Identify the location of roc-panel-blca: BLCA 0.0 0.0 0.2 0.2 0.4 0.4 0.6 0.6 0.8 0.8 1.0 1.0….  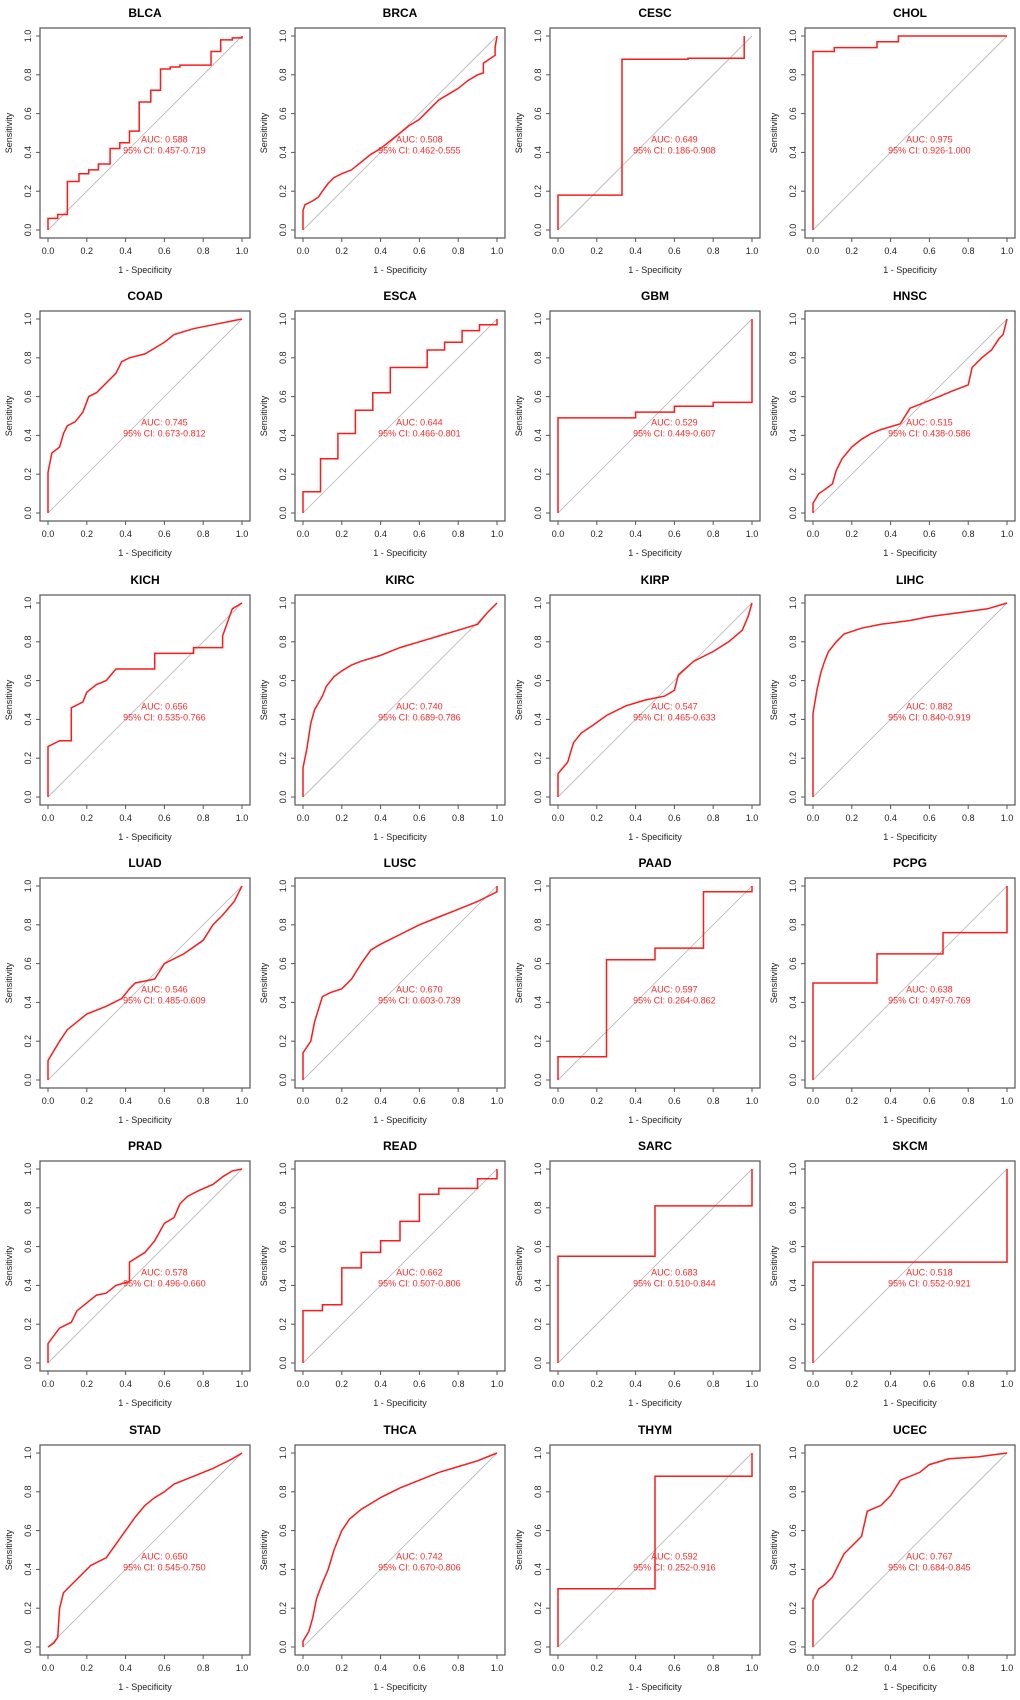
(127, 140).